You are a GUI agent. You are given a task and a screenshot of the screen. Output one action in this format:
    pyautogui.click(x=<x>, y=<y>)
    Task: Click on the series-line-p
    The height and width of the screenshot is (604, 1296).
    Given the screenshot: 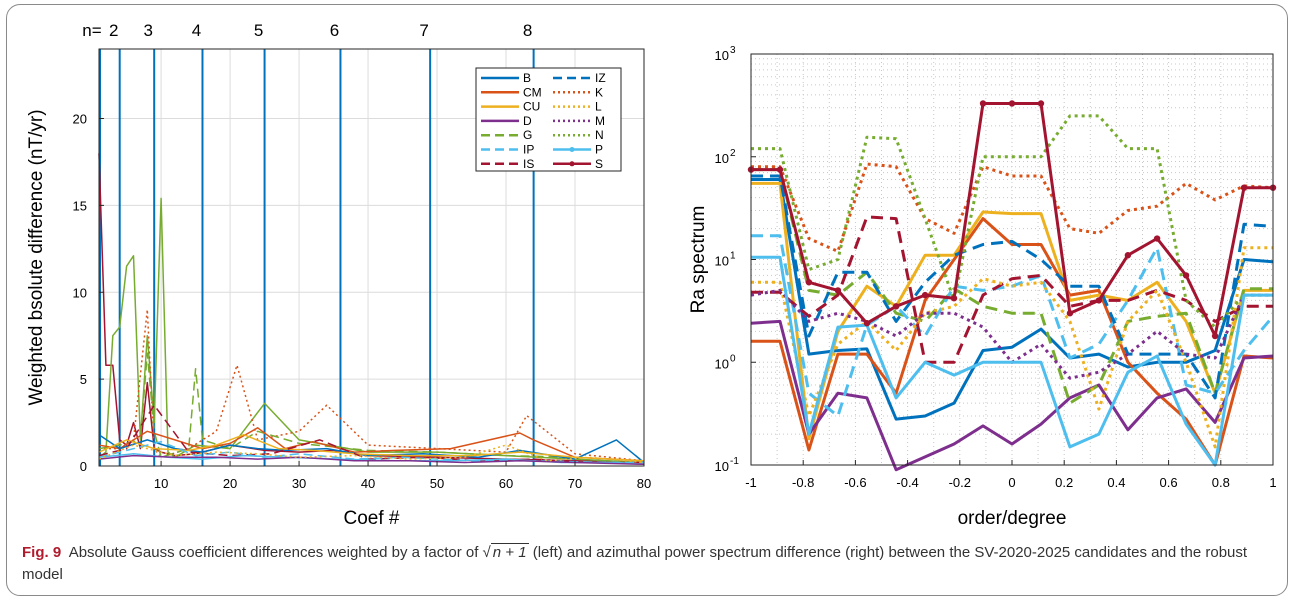 What is the action you would take?
    pyautogui.click(x=1012, y=361)
    